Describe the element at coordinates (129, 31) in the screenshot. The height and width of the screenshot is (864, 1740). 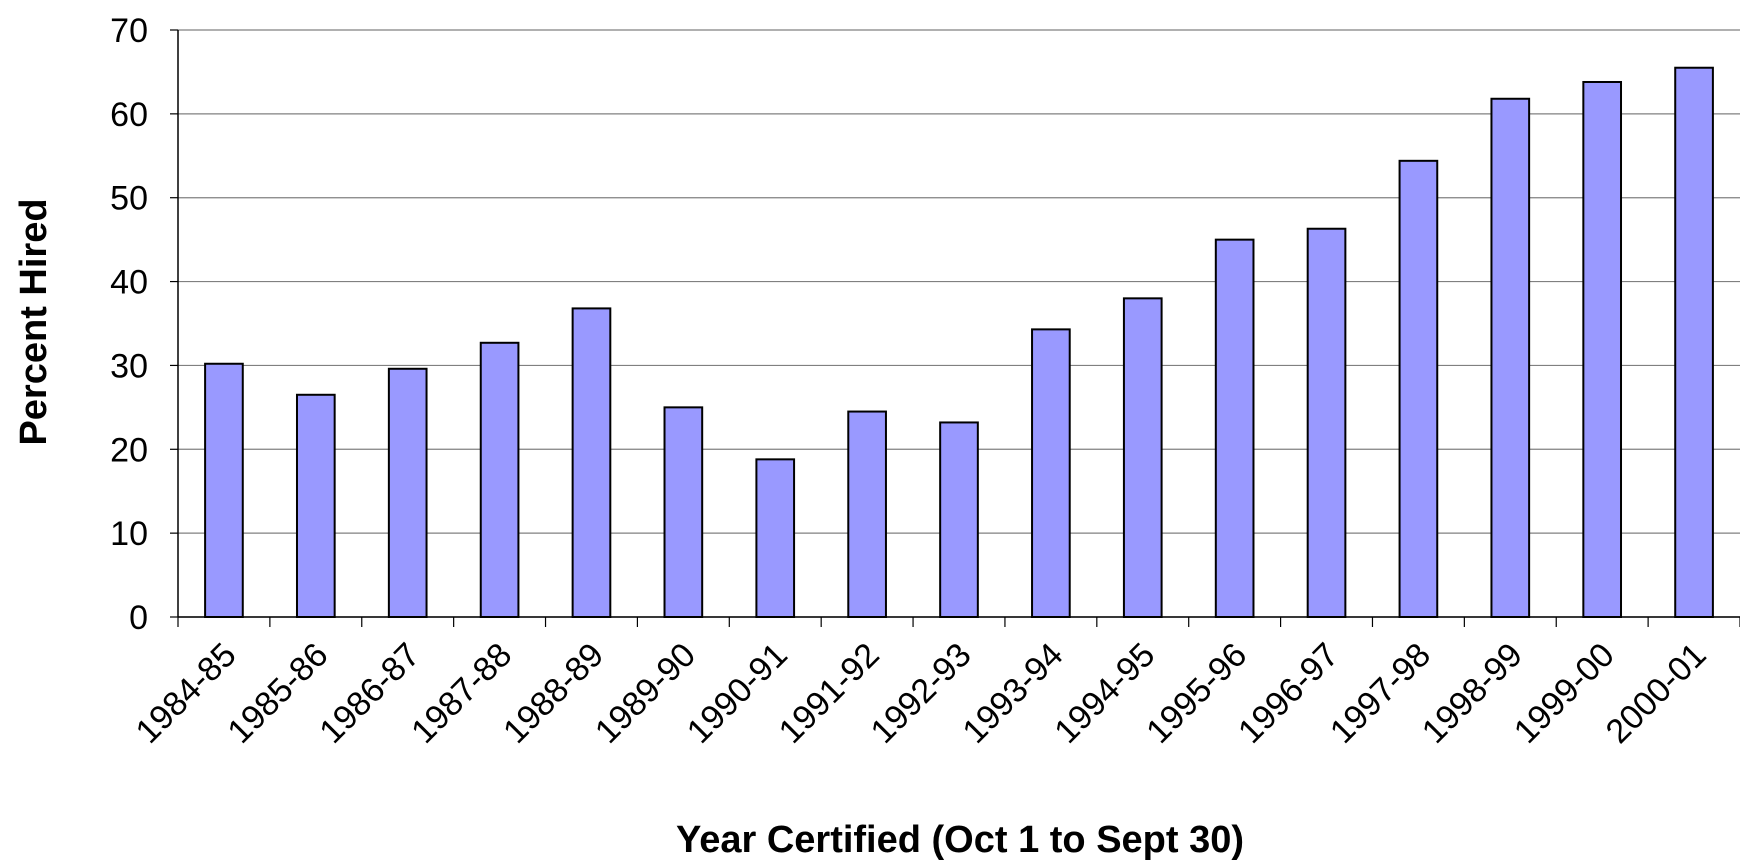
I see `y-tick-label: 70` at that location.